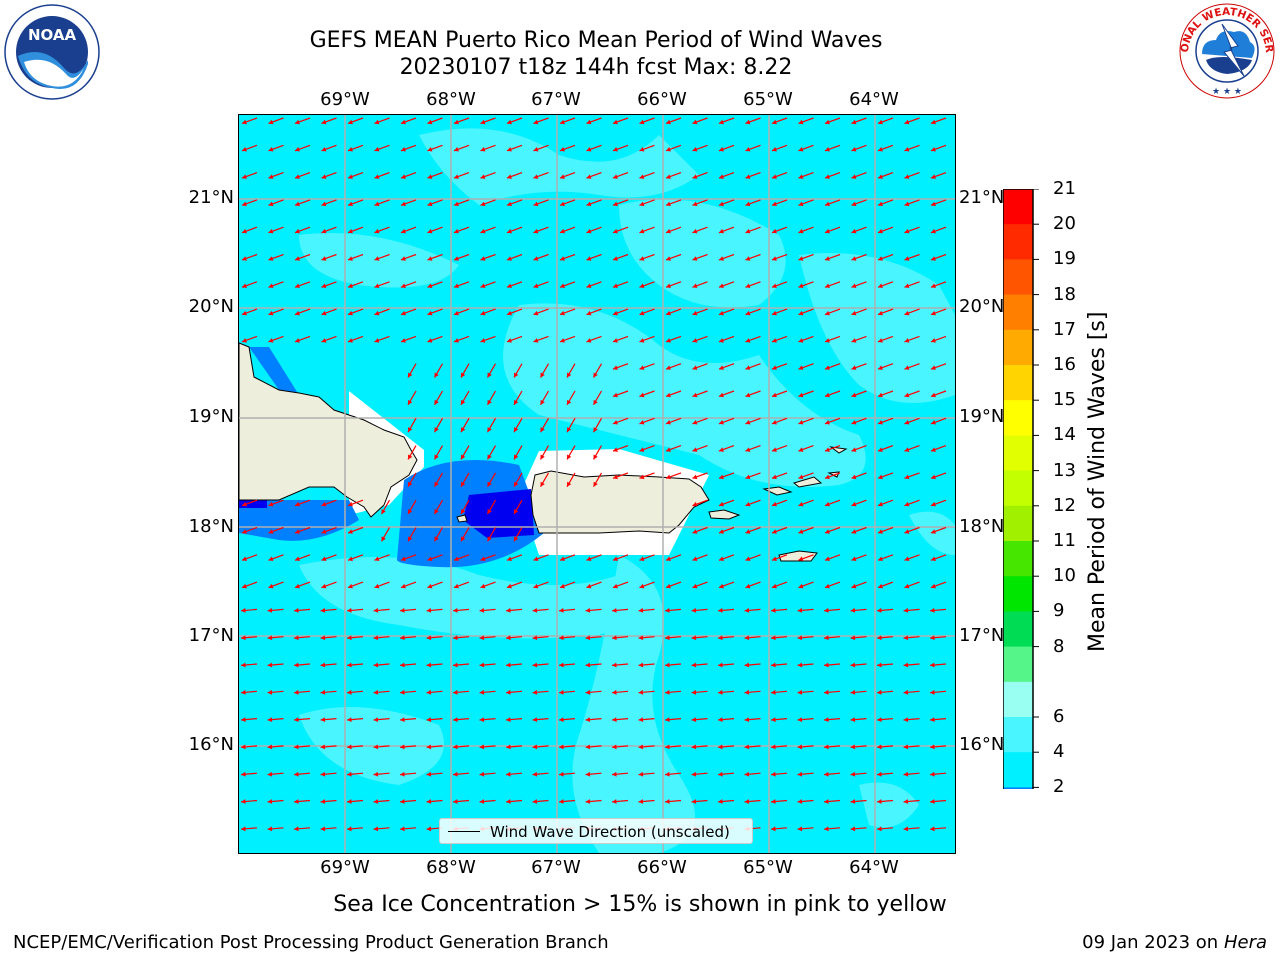 This screenshot has height=960, width=1280. Describe the element at coordinates (211, 306) in the screenshot. I see `lat-label-left-20n: 20°N` at that location.